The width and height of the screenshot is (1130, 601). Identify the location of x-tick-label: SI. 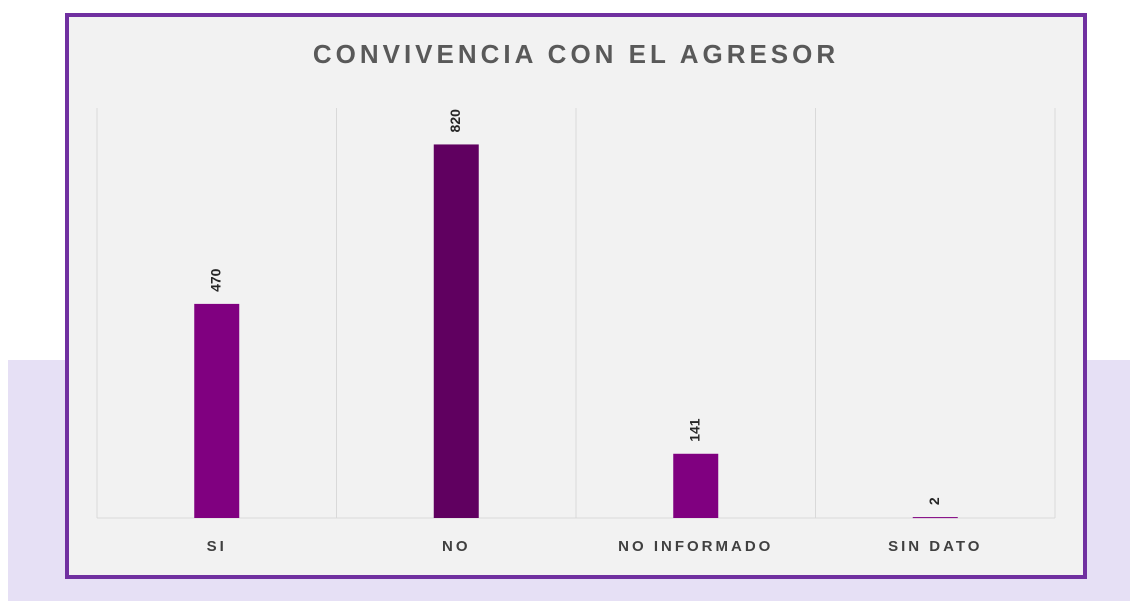
(217, 546).